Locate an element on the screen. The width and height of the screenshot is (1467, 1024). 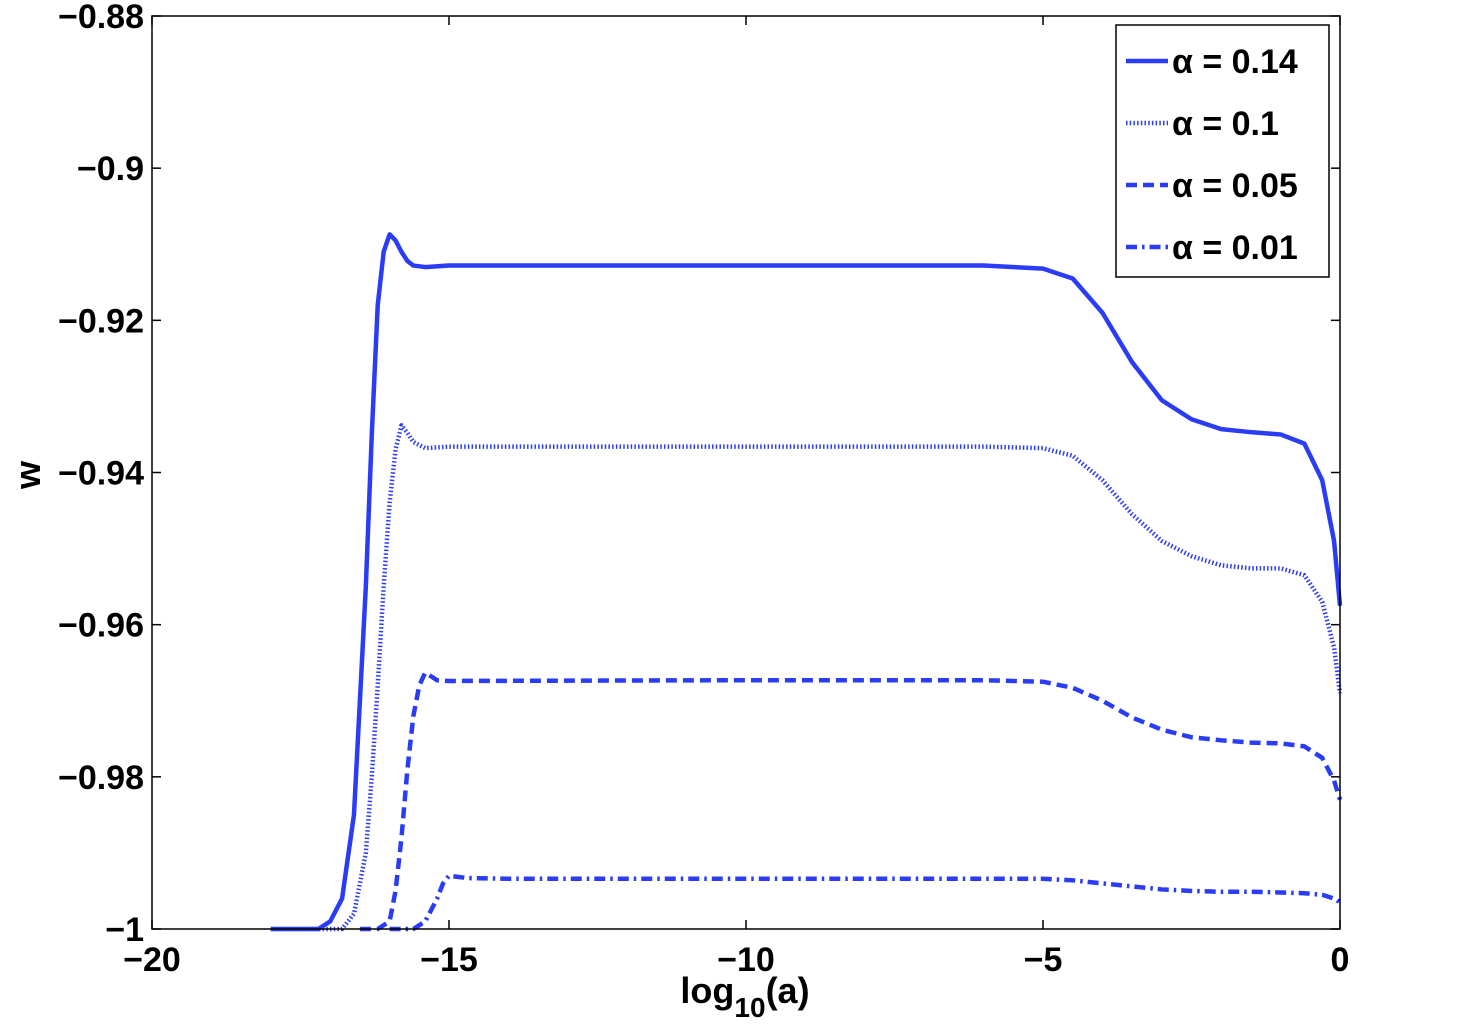
y-tick-label: −0.94 is located at coordinates (101, 474).